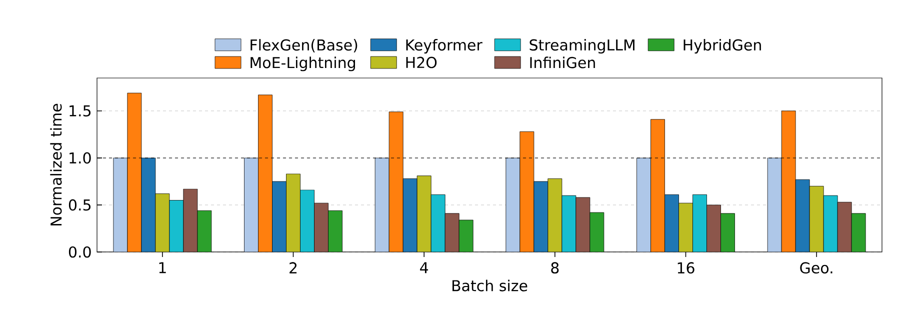 The image size is (897, 312). What do you see at coordinates (79, 205) in the screenshot?
I see `y-tick-label: 0.5` at bounding box center [79, 205].